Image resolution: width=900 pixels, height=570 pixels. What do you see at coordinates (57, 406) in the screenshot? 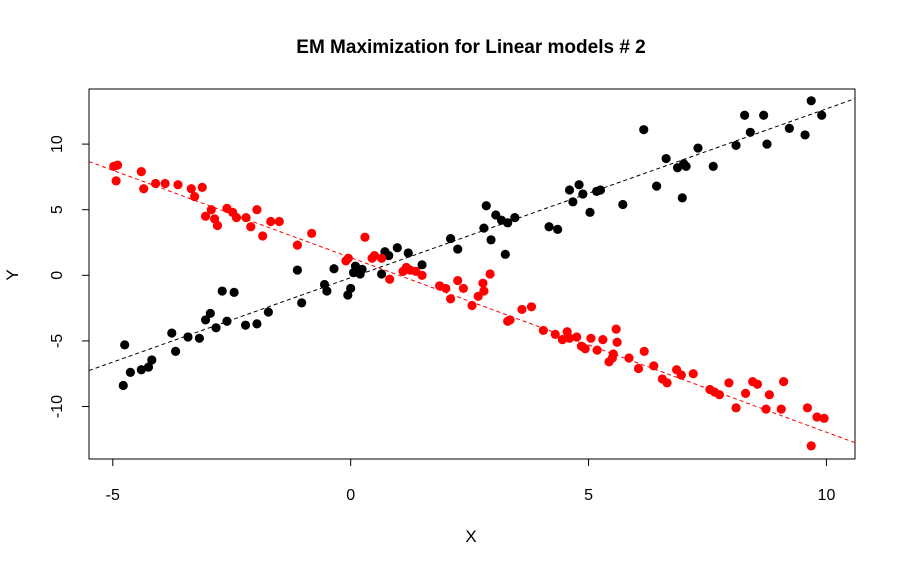
I see `y-tick-label: -10` at bounding box center [57, 406].